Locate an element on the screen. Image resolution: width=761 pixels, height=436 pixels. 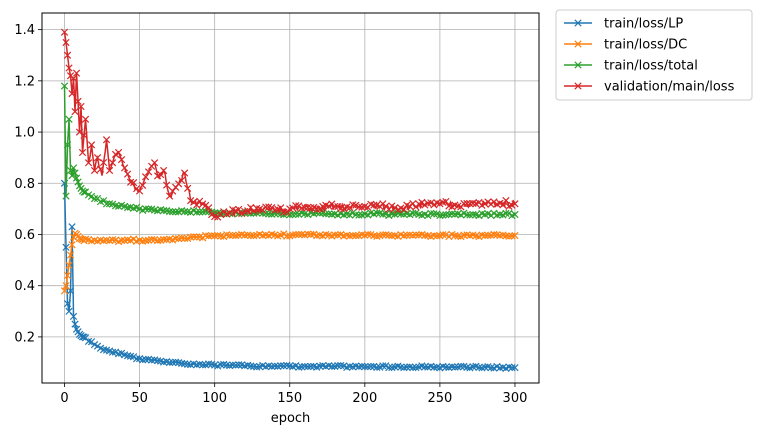
legend-box is located at coordinates (654, 55).